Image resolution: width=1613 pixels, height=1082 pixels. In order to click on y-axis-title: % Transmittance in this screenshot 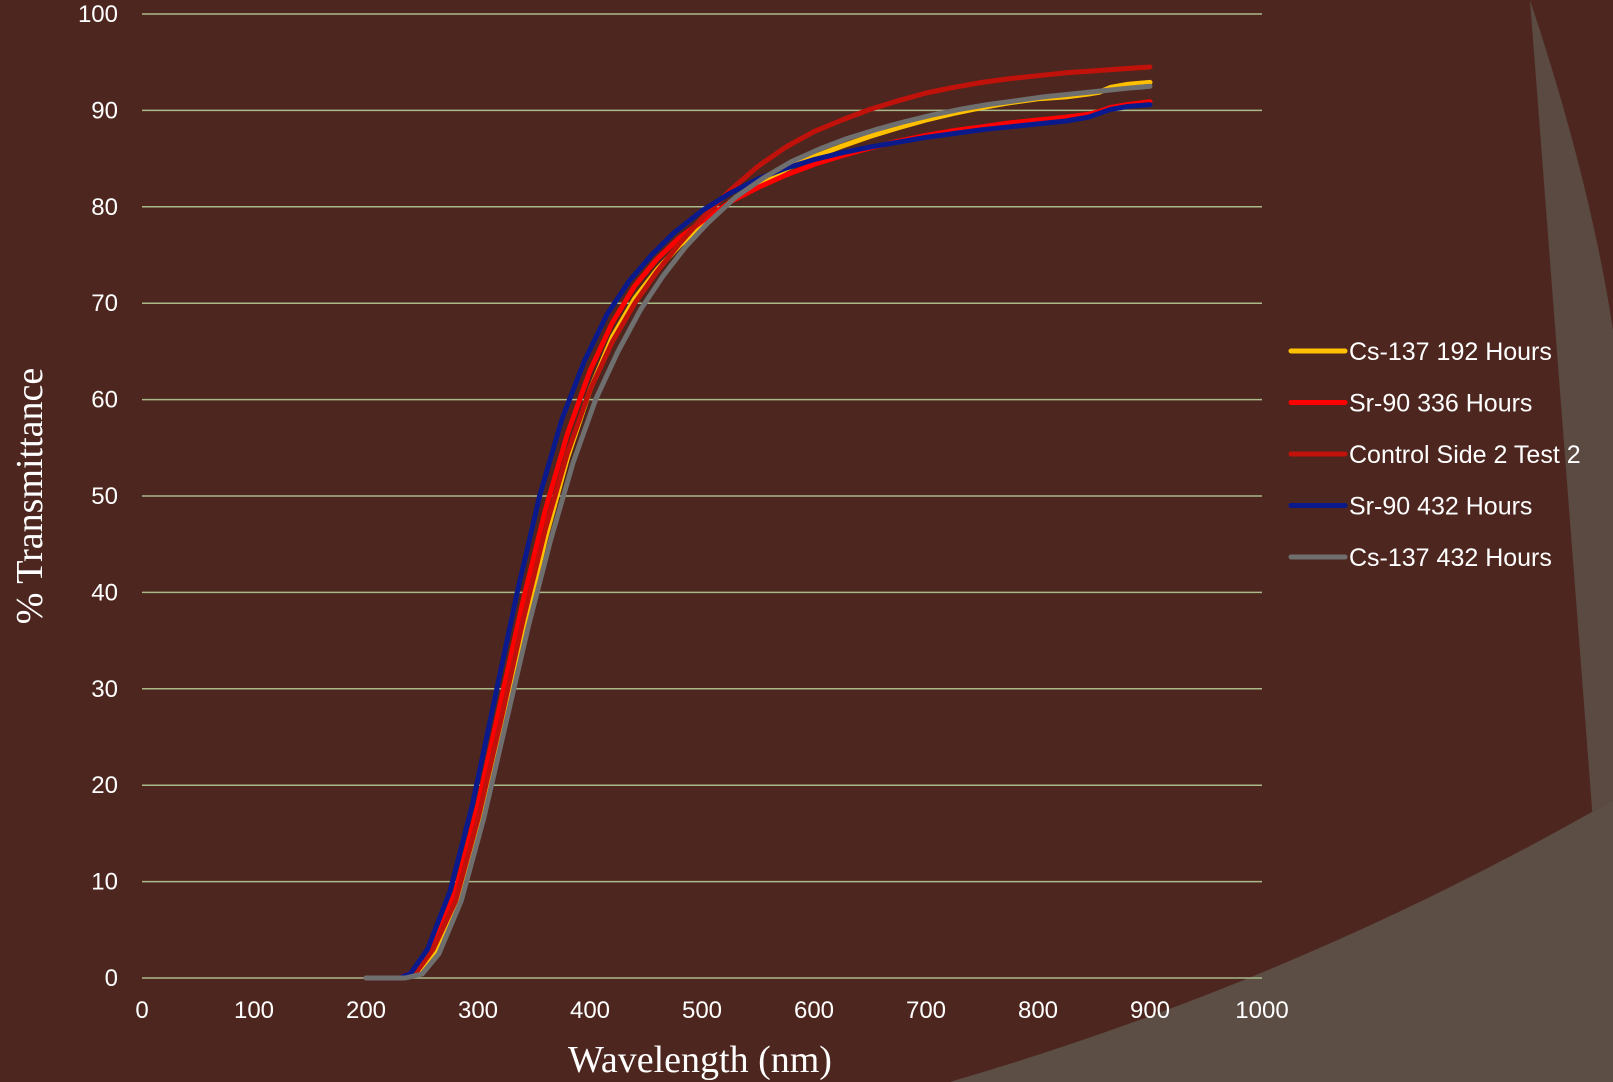, I will do `click(30, 496)`.